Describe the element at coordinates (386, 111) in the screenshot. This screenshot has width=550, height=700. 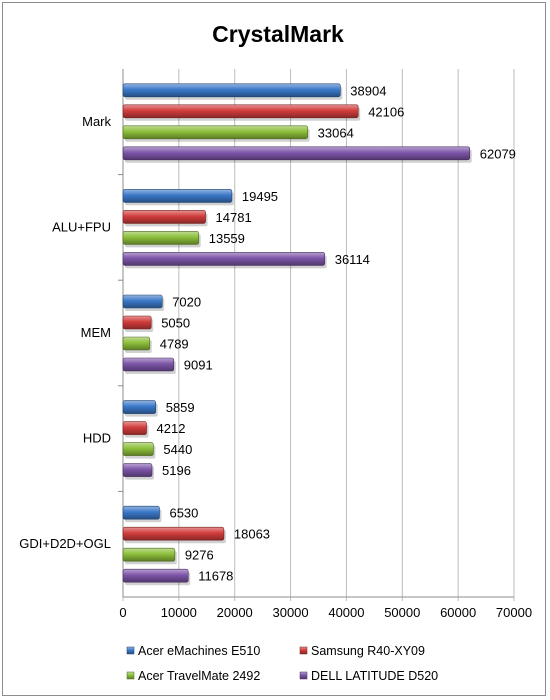
I see `data-label: 42106` at that location.